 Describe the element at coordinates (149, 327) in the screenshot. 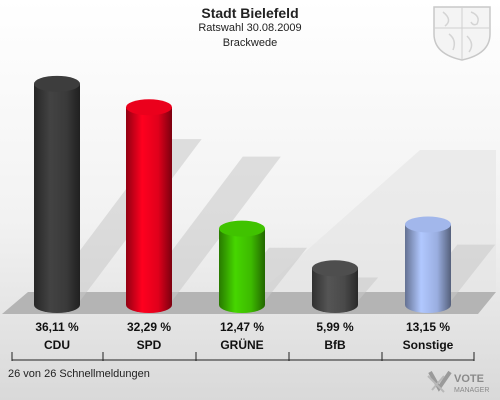

I see `value-label: 32,29 %` at that location.